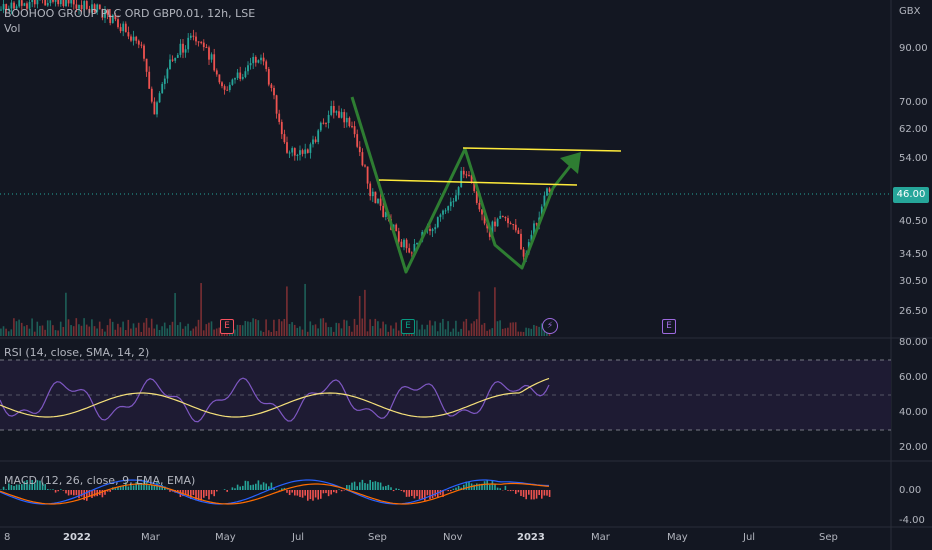  Describe the element at coordinates (913, 48) in the screenshot. I see `price-label: 90.00` at that location.